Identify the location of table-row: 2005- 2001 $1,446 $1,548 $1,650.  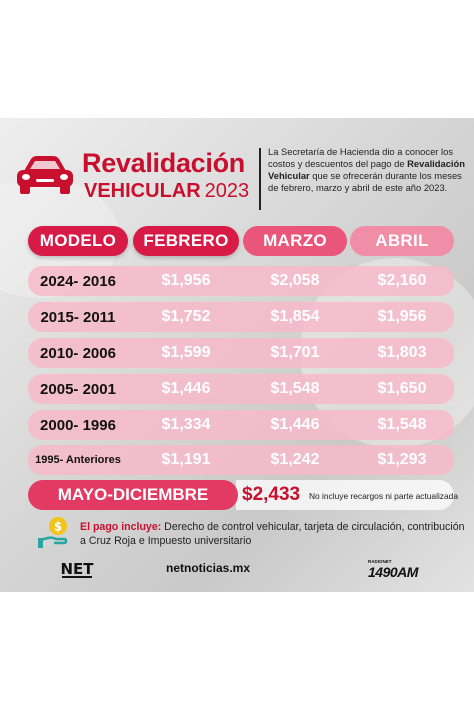
(241, 389).